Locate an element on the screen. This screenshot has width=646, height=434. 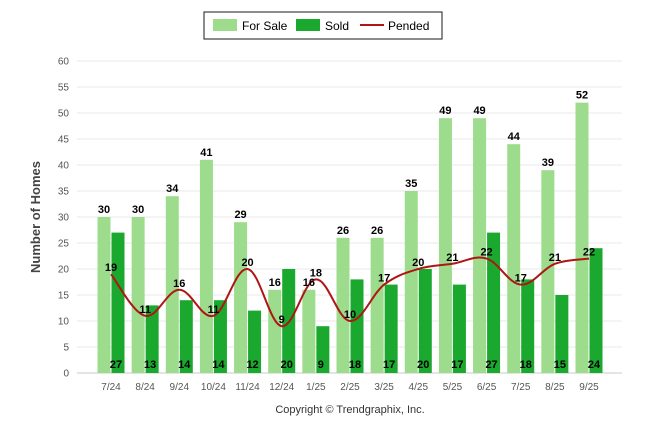
x-tick-label: 4/25 is located at coordinates (419, 387).